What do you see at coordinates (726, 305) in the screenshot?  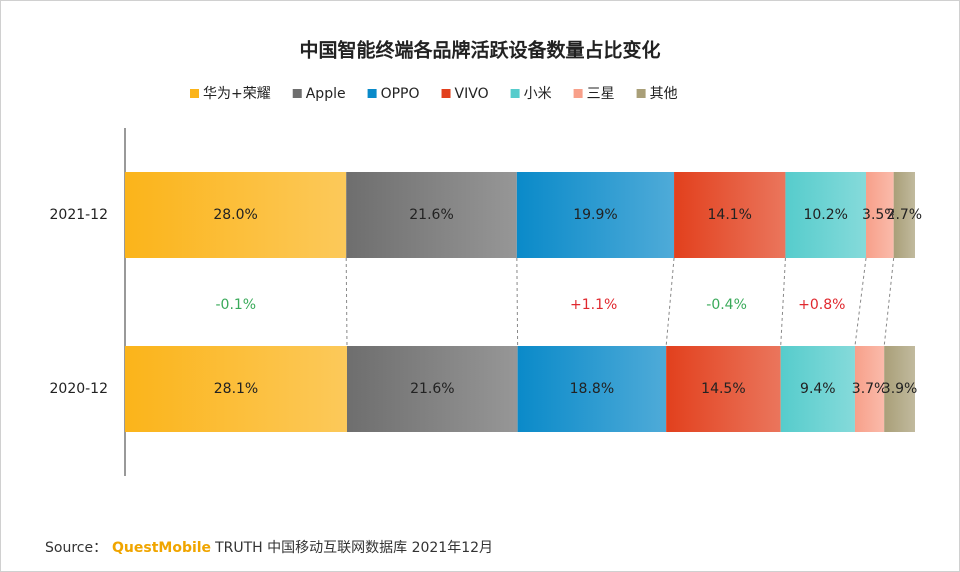 I see `change-label: -0.4%` at bounding box center [726, 305].